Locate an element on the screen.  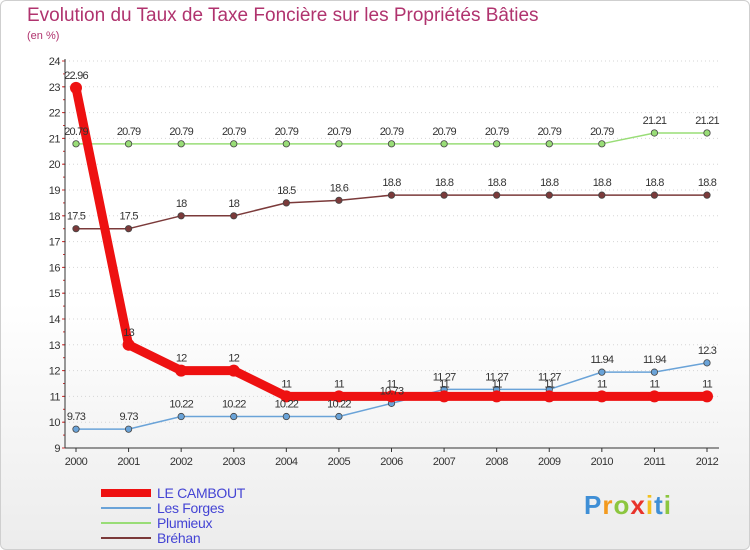
legend-item-le-cambout: LE CAMBOUT is located at coordinates (221, 493).